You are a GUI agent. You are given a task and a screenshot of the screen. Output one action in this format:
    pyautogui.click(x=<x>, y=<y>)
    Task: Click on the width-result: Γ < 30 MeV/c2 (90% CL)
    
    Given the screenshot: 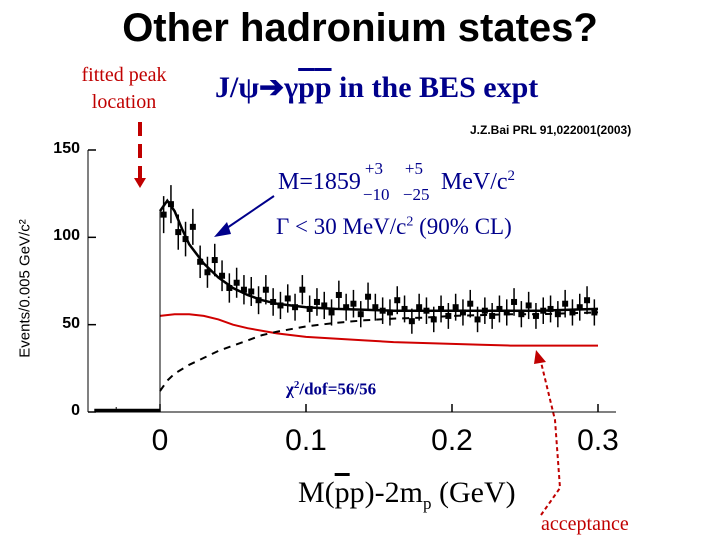 What is the action you would take?
    pyautogui.click(x=394, y=227)
    